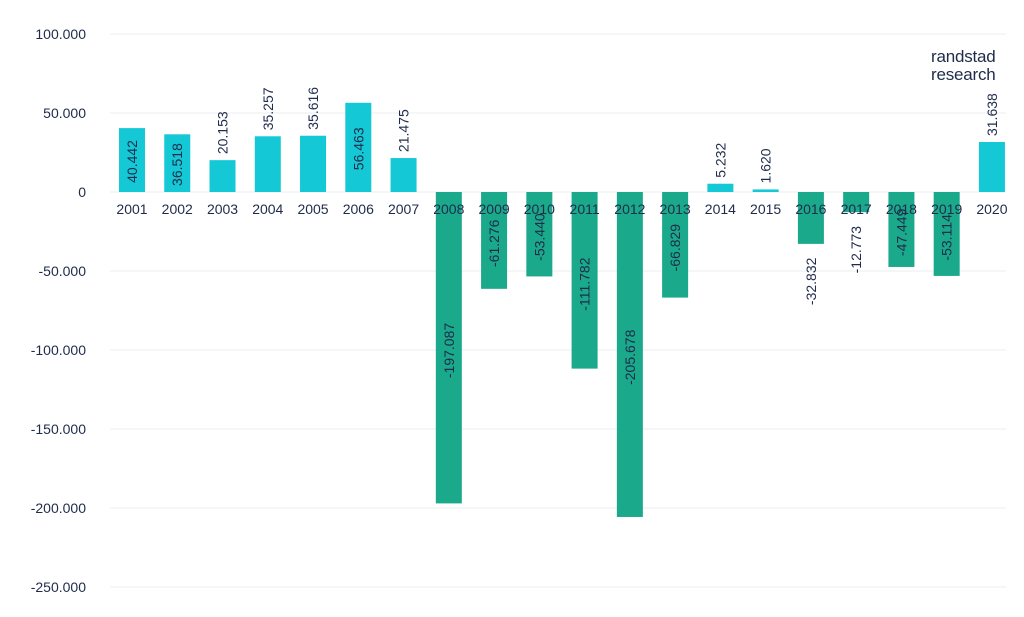 Image resolution: width=1024 pixels, height=617 pixels. Describe the element at coordinates (82, 192) in the screenshot. I see `y-tick-label: 0` at that location.